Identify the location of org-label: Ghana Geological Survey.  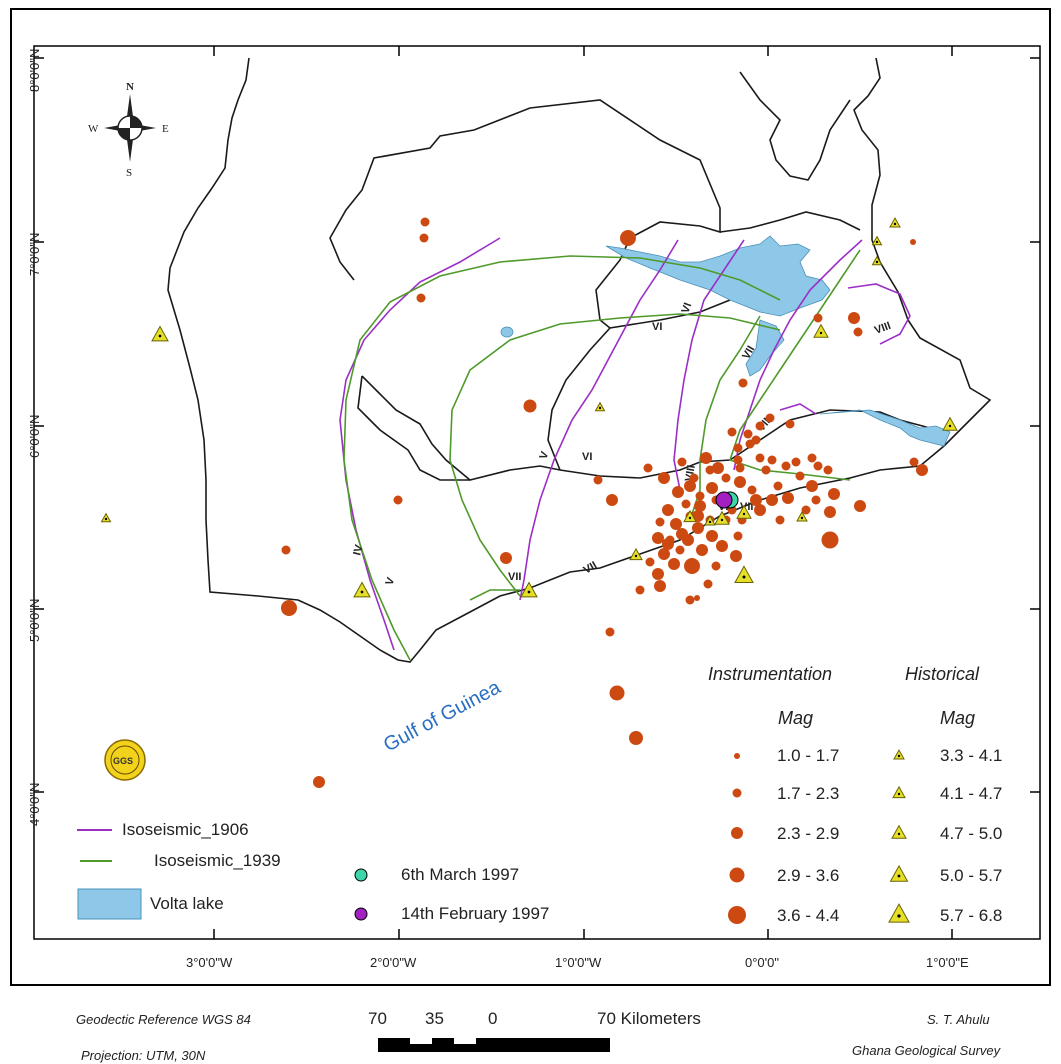
(926, 1050).